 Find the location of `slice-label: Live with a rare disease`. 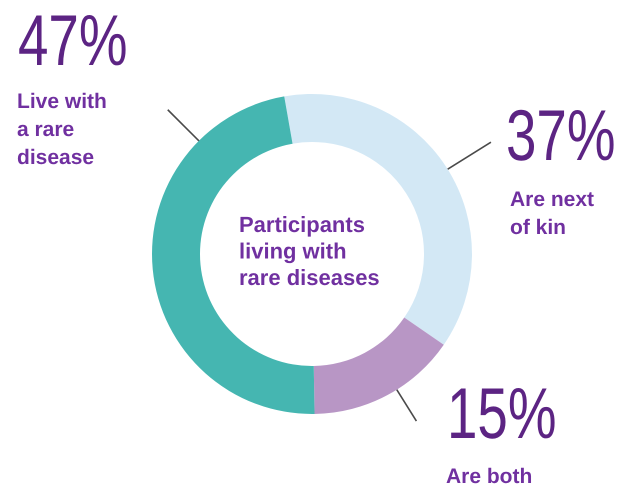

slice-label: Live with a rare disease is located at coordinates (62, 129).